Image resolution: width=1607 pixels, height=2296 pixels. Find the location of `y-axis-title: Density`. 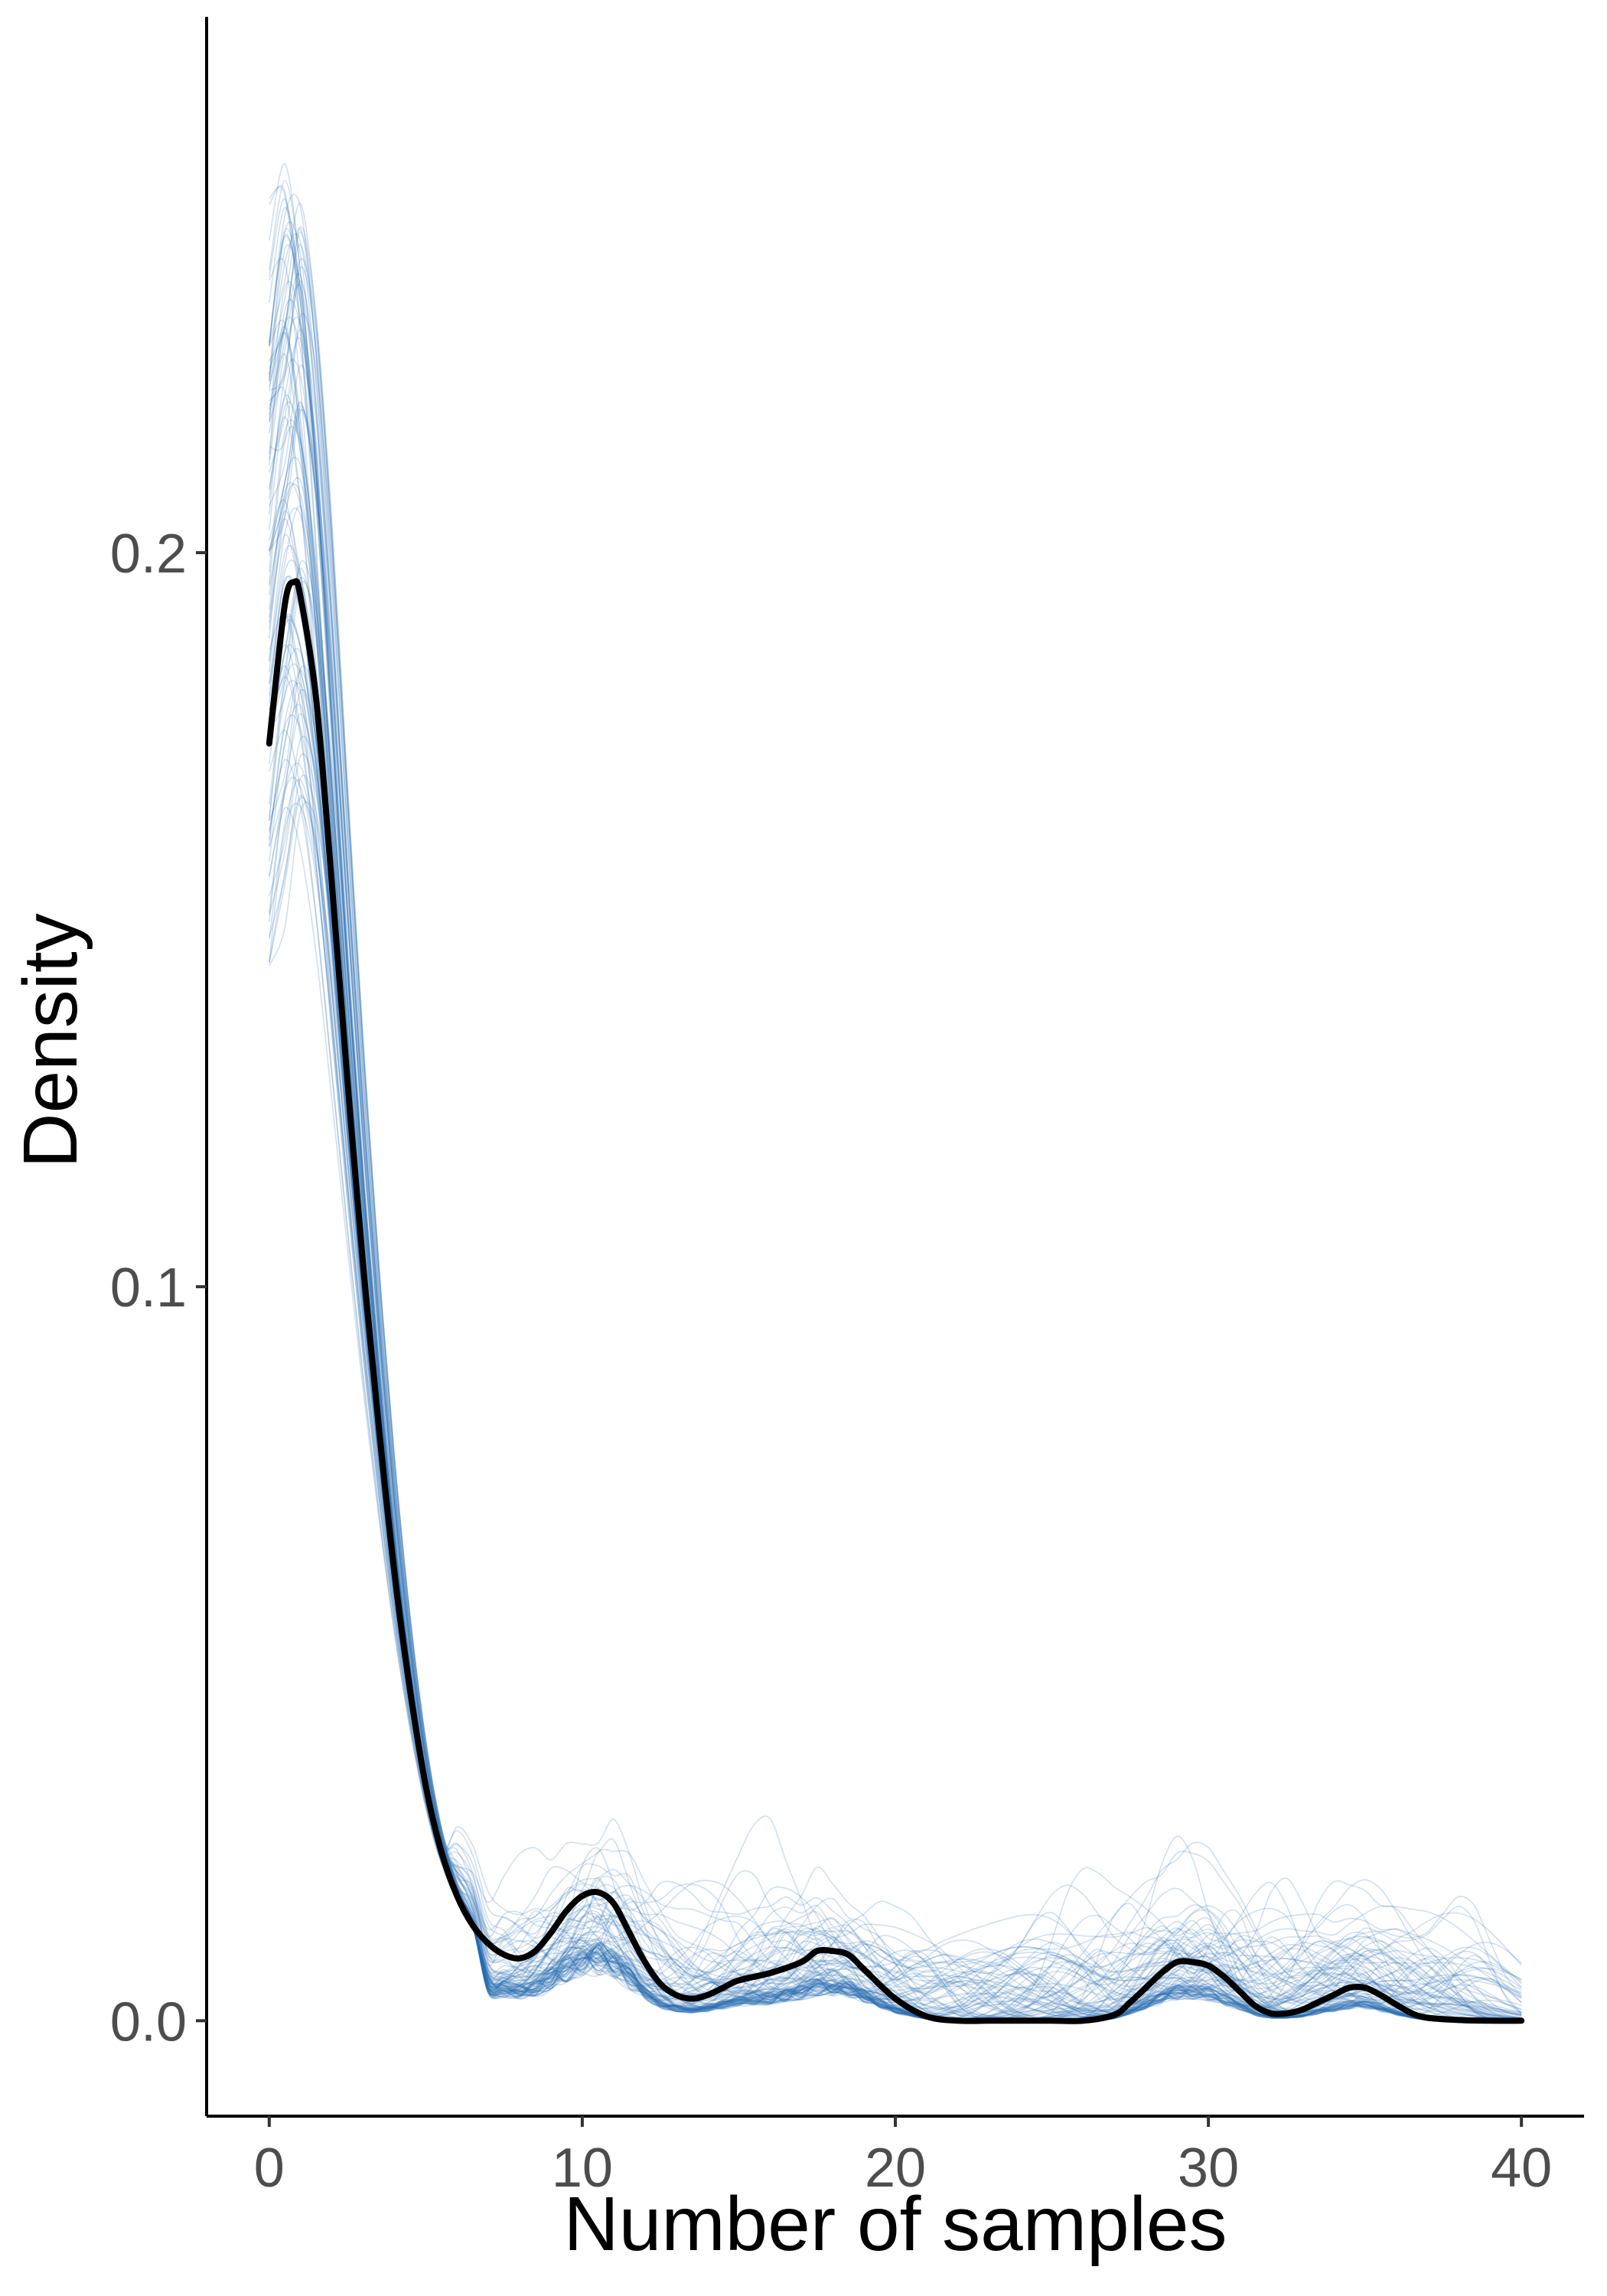

y-axis-title: Density is located at coordinates (50, 1040).